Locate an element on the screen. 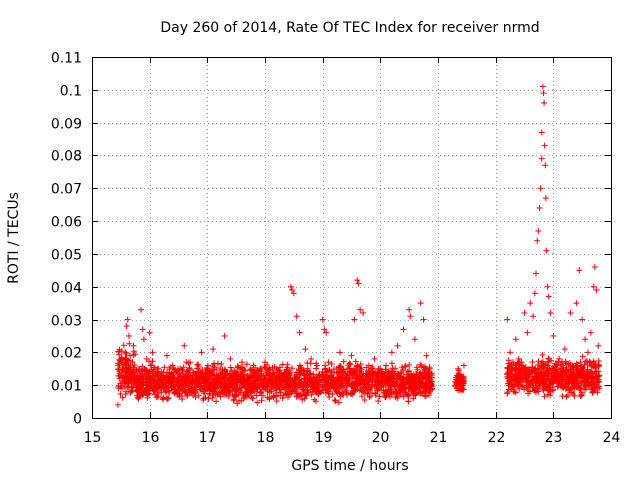 The height and width of the screenshot is (480, 640). x-tick-label: 24 is located at coordinates (612, 438).